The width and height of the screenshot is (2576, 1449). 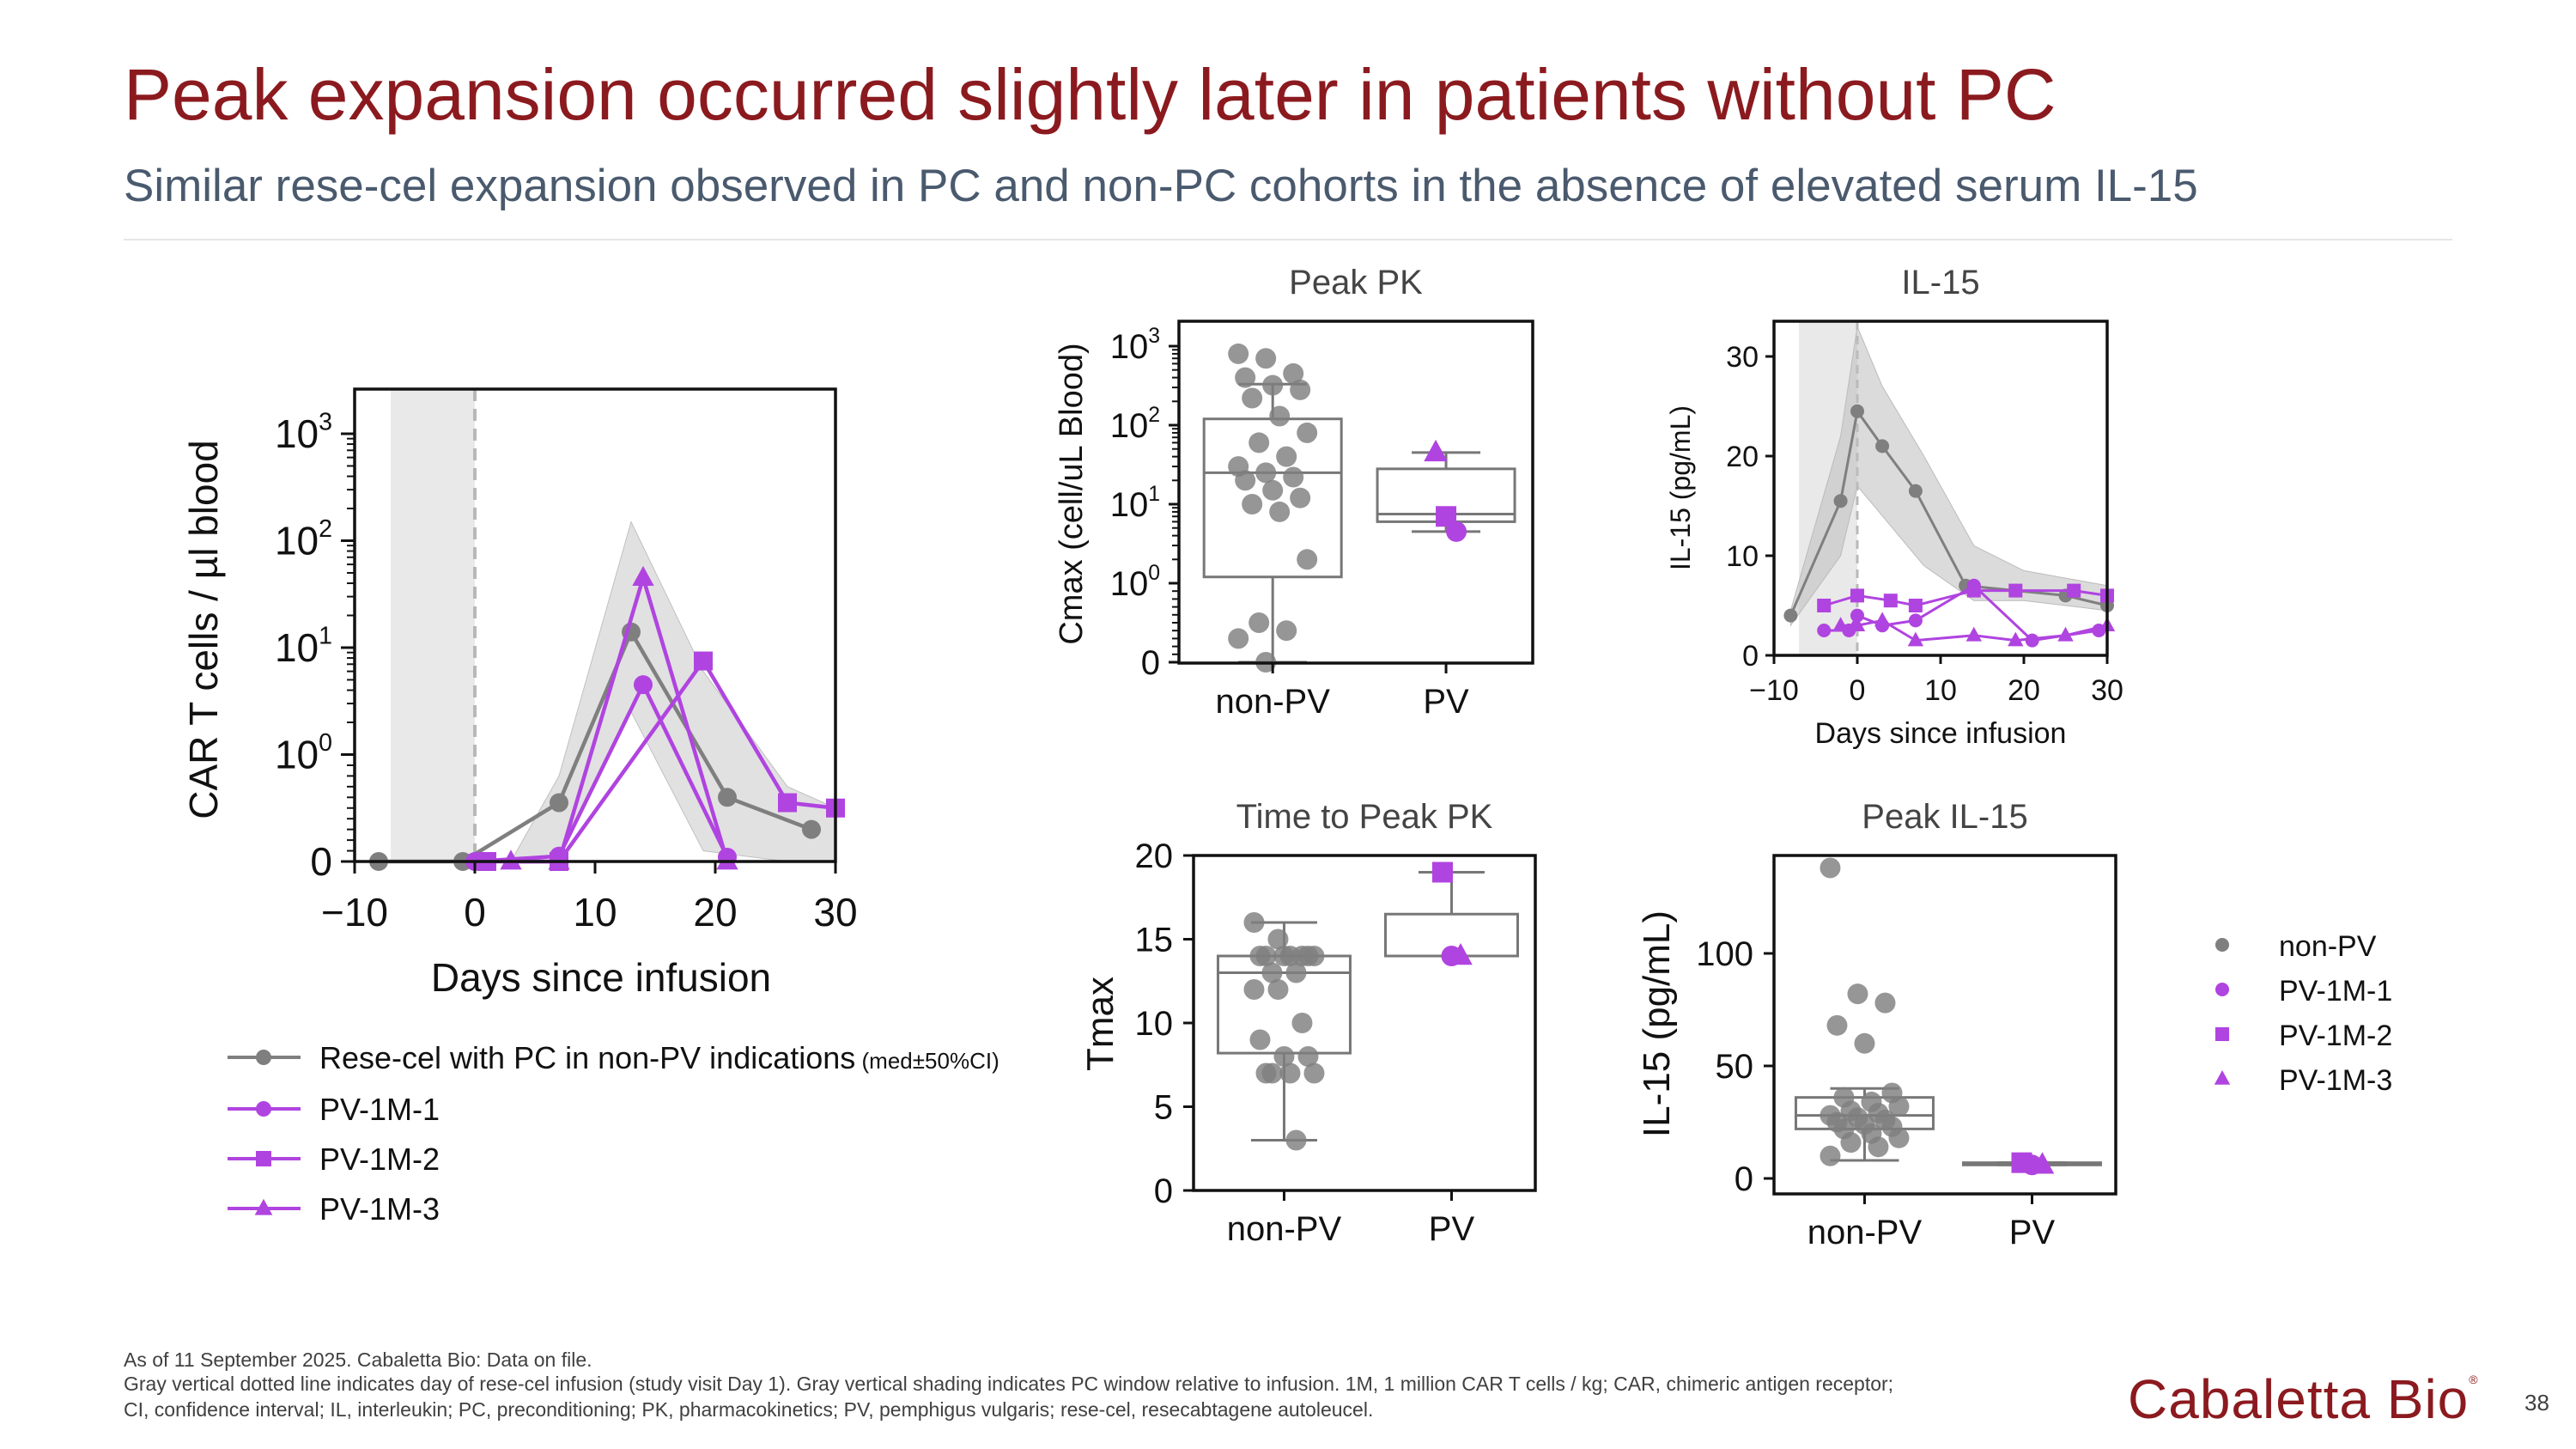 I want to click on box-non-PV, so click(x=1284, y=1004).